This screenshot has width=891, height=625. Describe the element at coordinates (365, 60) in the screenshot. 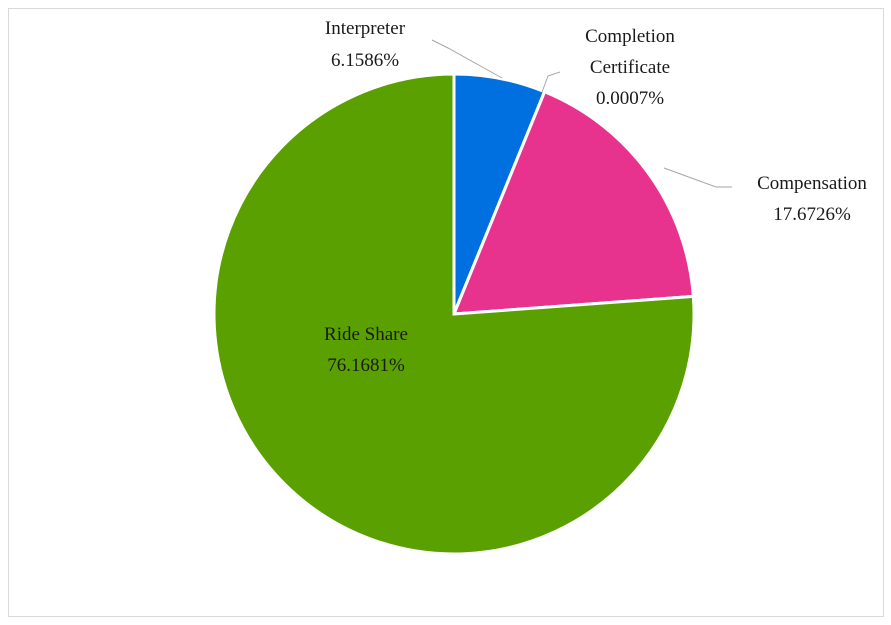

I see `interpreter-value-label: 6.1586%` at that location.